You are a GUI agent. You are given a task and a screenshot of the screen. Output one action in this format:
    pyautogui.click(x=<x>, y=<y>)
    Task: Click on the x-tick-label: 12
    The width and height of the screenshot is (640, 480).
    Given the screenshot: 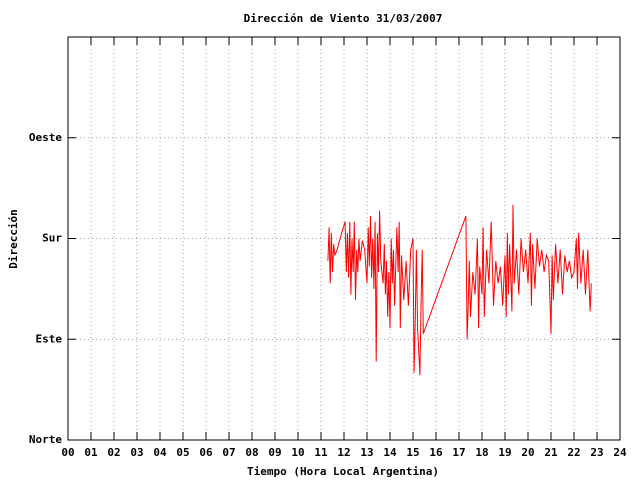 What is the action you would take?
    pyautogui.click(x=343, y=452)
    